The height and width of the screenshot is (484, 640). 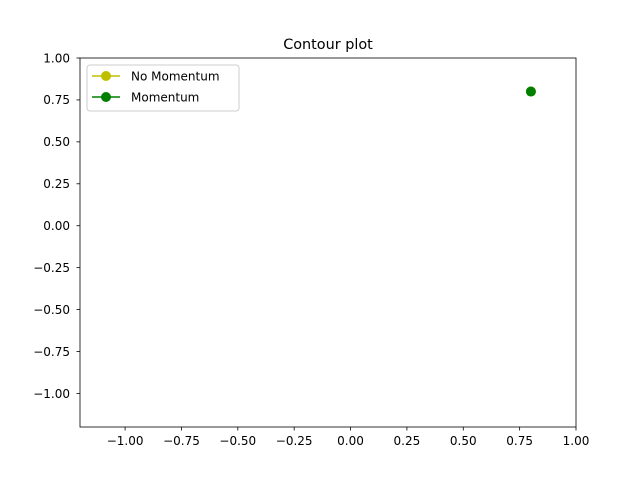 I want to click on legend-label: No Momentum, so click(x=175, y=77).